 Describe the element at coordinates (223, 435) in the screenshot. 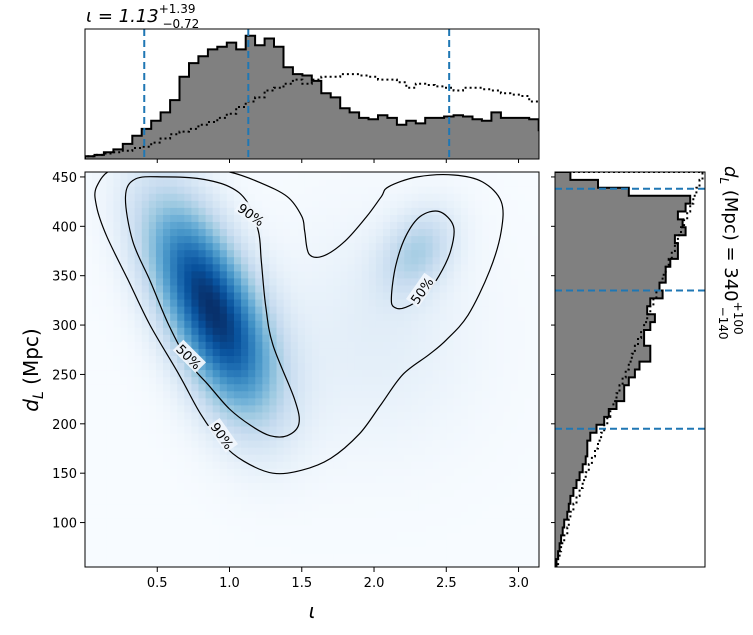

I see `contour-label-background` at that location.